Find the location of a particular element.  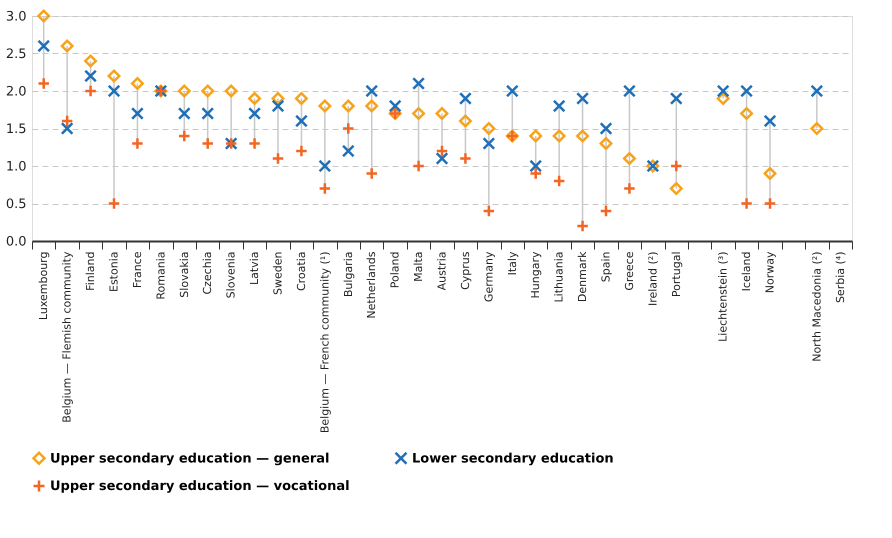

x-tick-label: Finland is located at coordinates (91, 271).